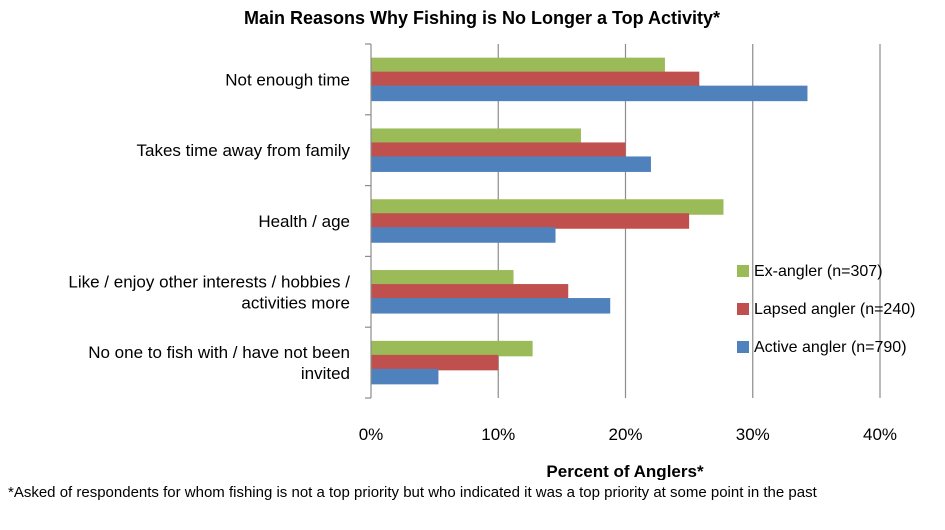 The image size is (945, 530). I want to click on legend-entry: Lapsed angler (n=240), so click(834, 309).